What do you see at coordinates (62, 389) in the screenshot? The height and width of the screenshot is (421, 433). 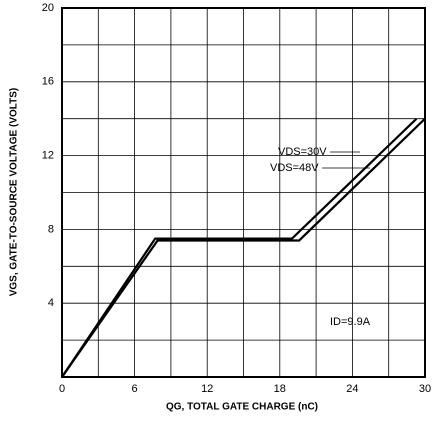 I see `x-tick-label: 0` at bounding box center [62, 389].